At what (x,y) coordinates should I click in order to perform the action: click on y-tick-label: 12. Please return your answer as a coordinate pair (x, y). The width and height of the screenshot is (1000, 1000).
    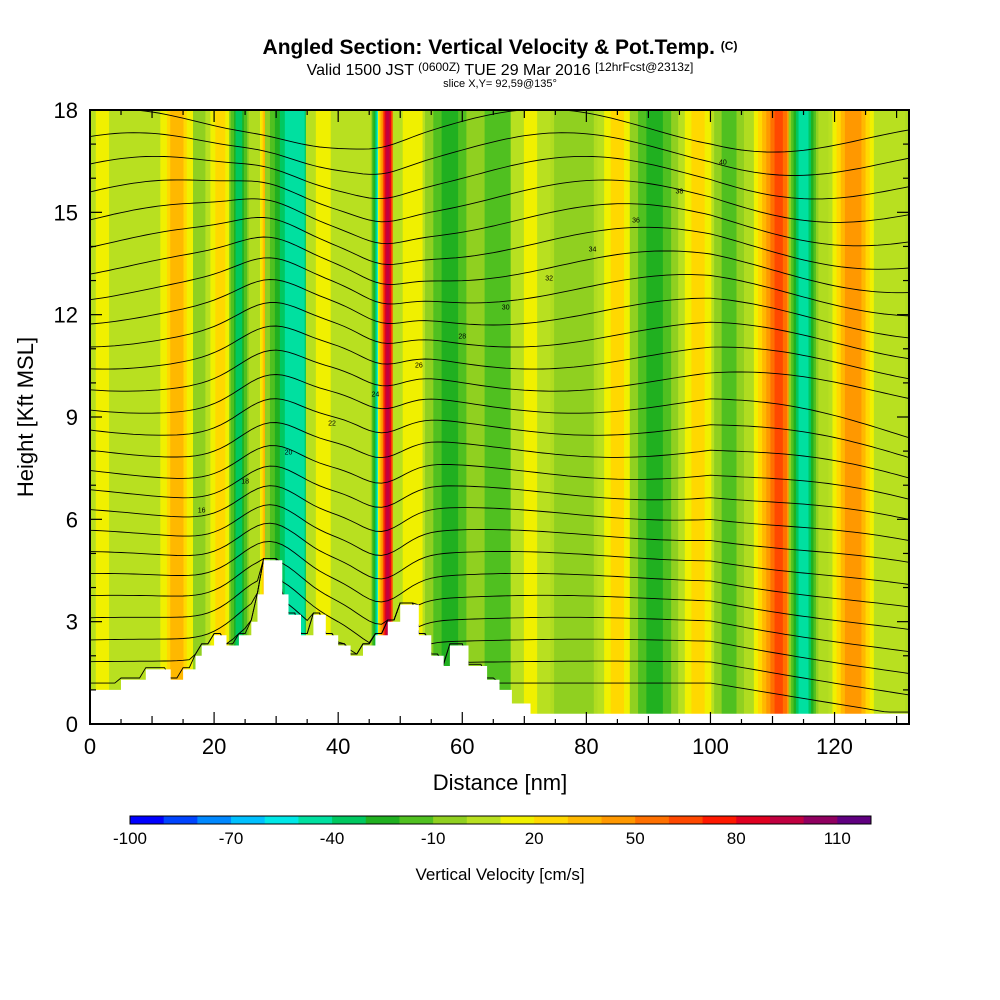
    Looking at the image, I should click on (66, 315).